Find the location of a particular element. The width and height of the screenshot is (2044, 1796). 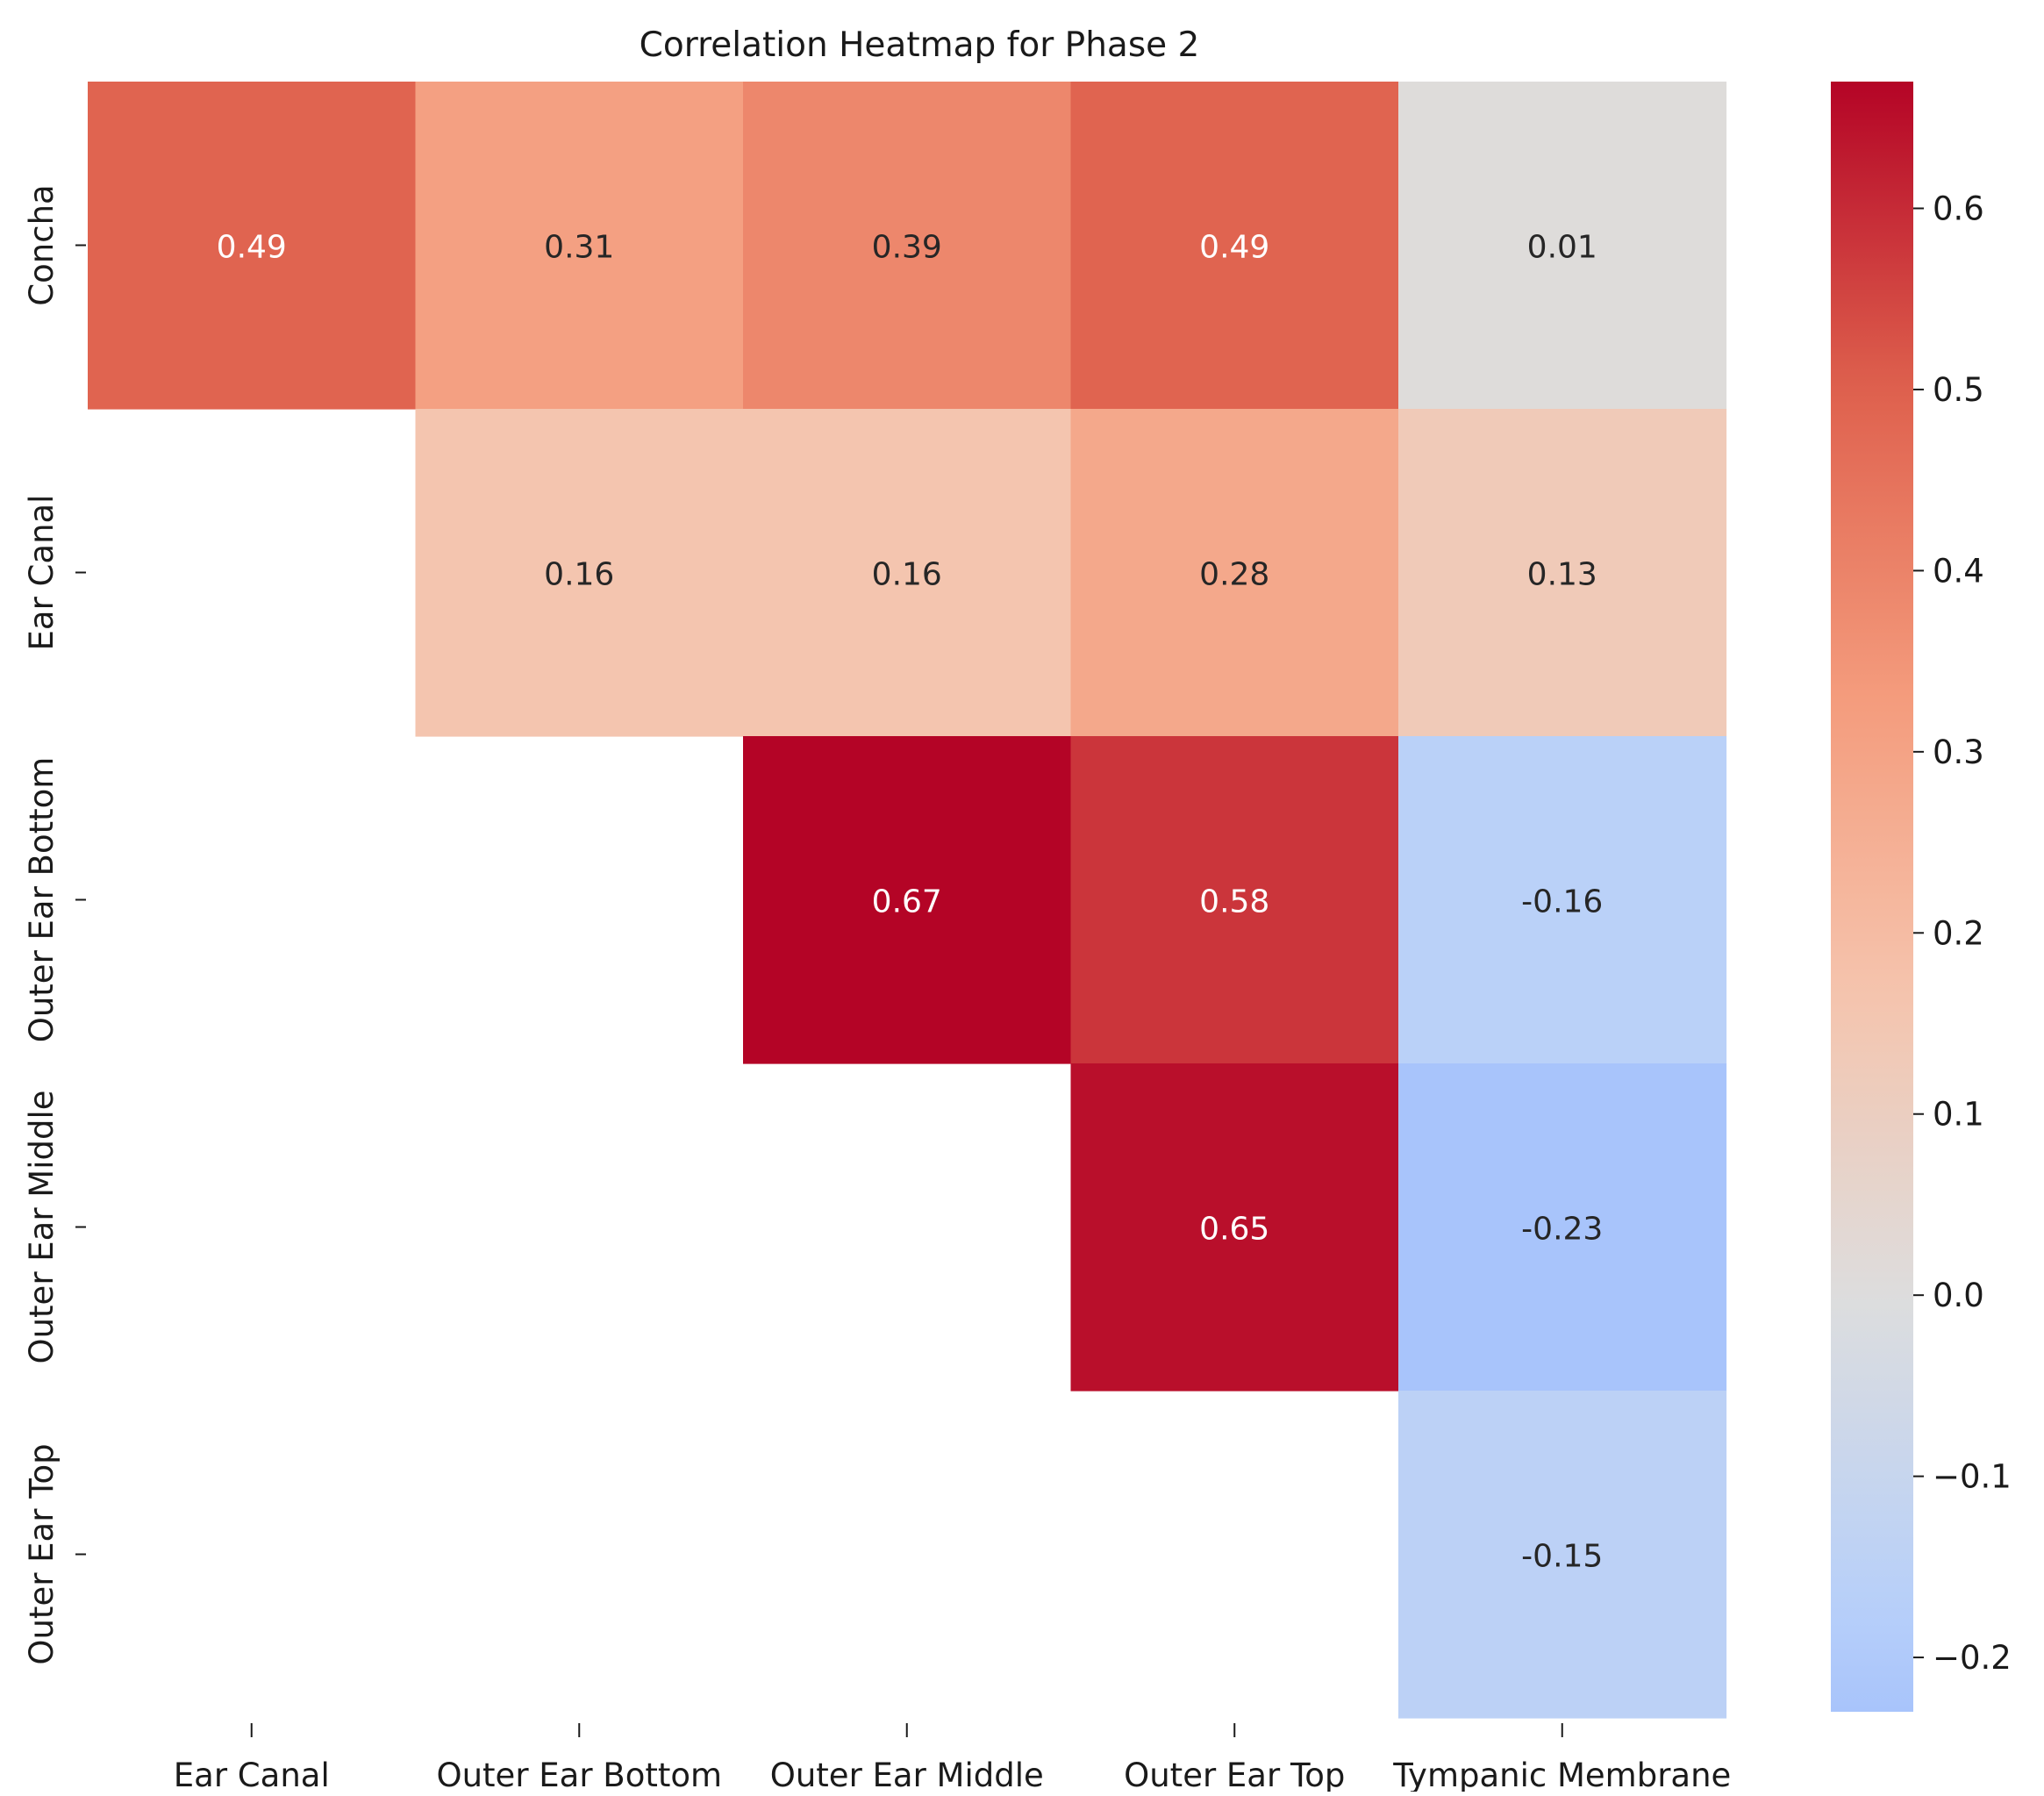

y-tick-label: Outer Ear Bottom is located at coordinates (42, 900).